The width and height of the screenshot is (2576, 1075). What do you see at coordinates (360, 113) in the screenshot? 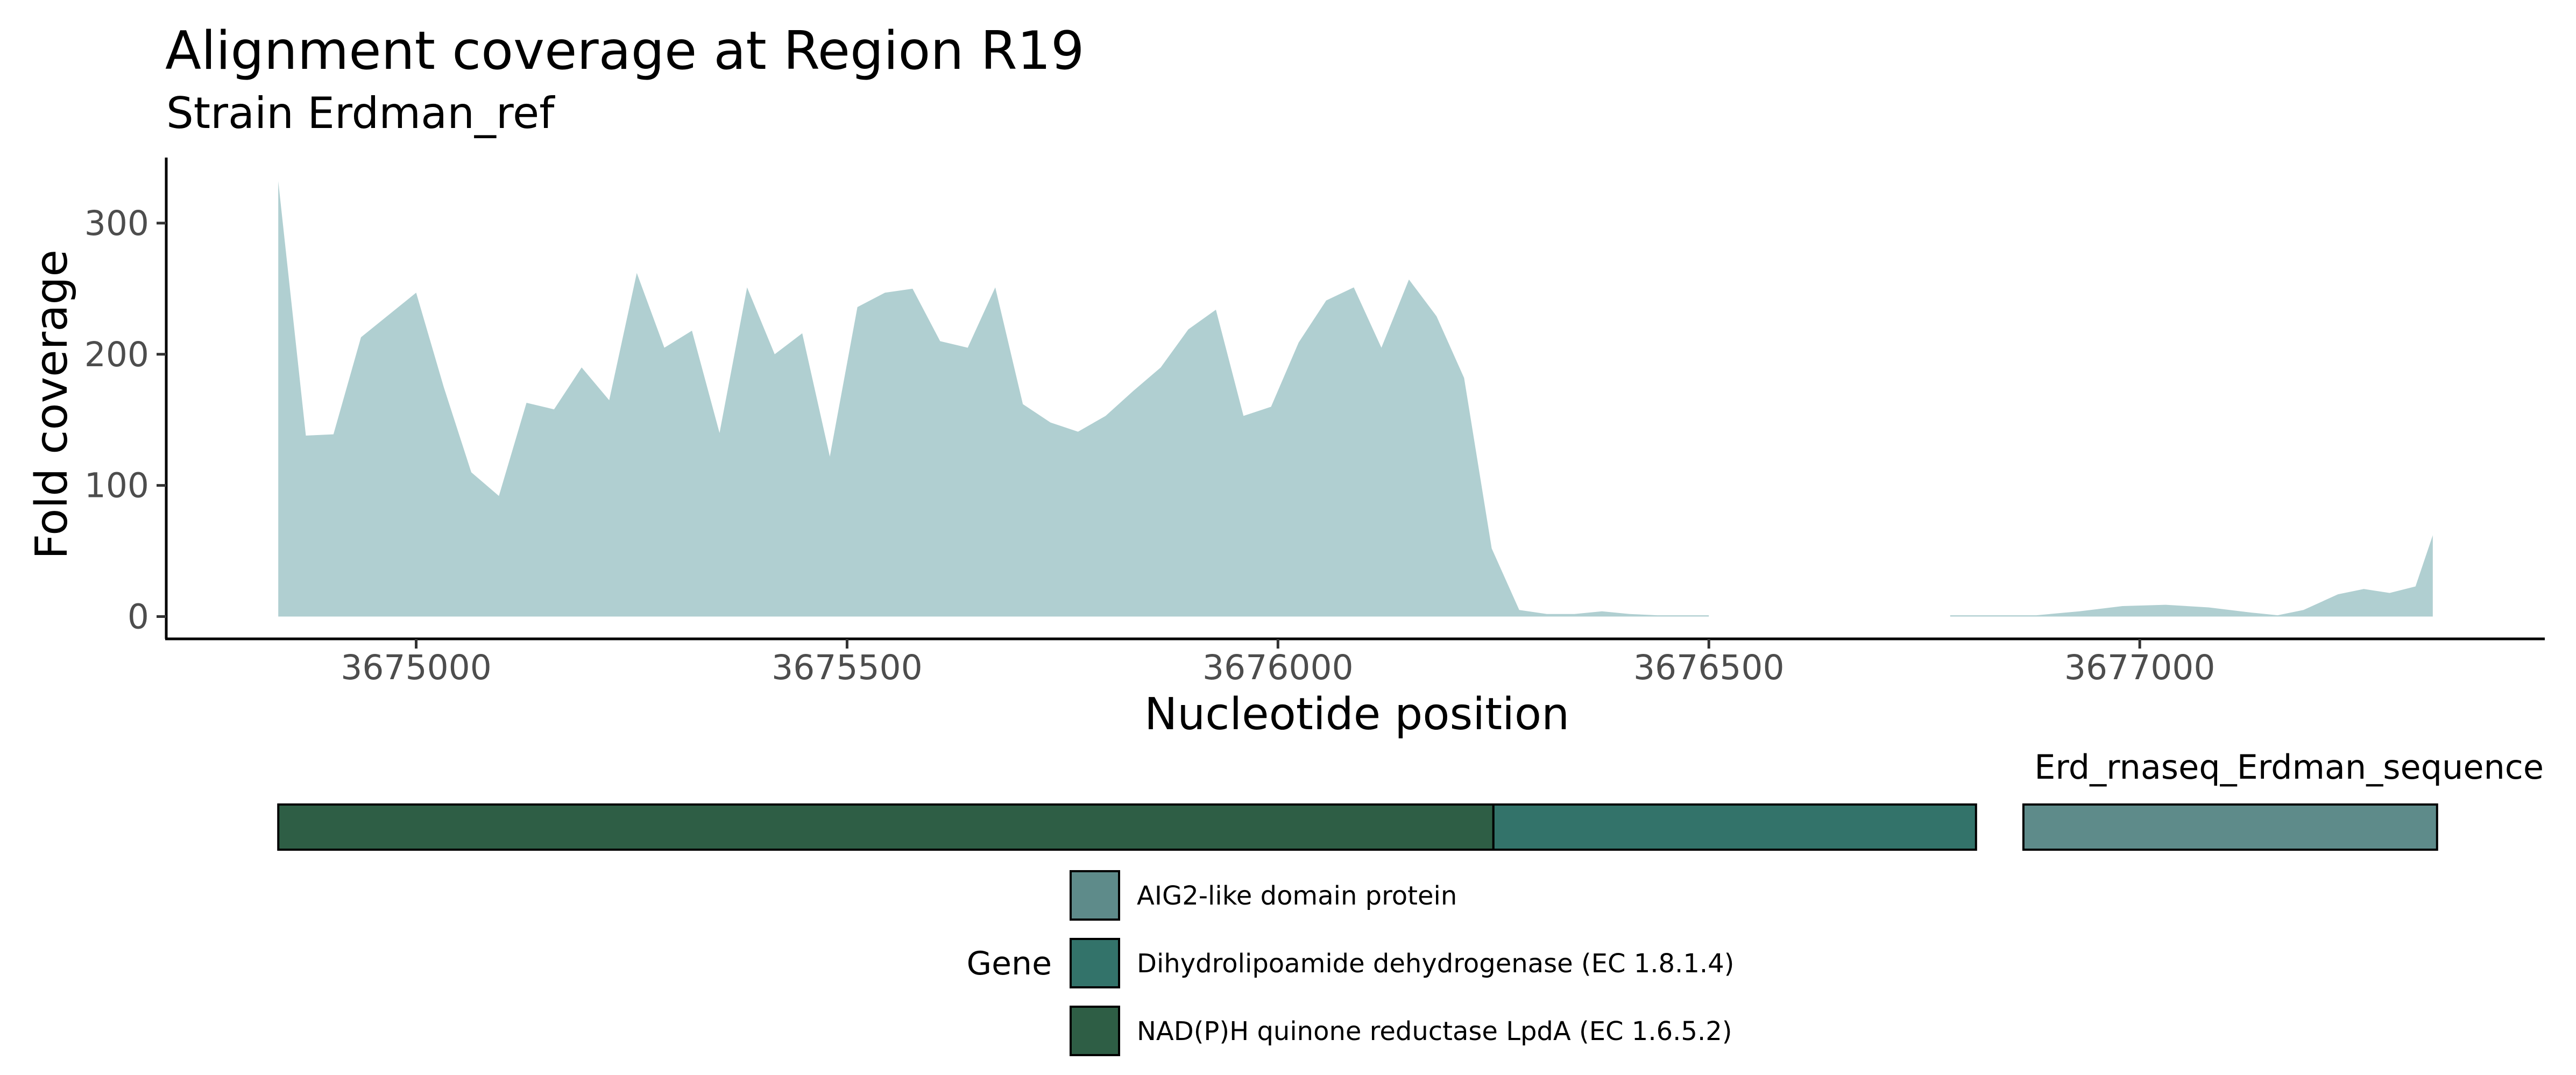
I see `chart-subtitle: Strain Erdman_ref` at bounding box center [360, 113].